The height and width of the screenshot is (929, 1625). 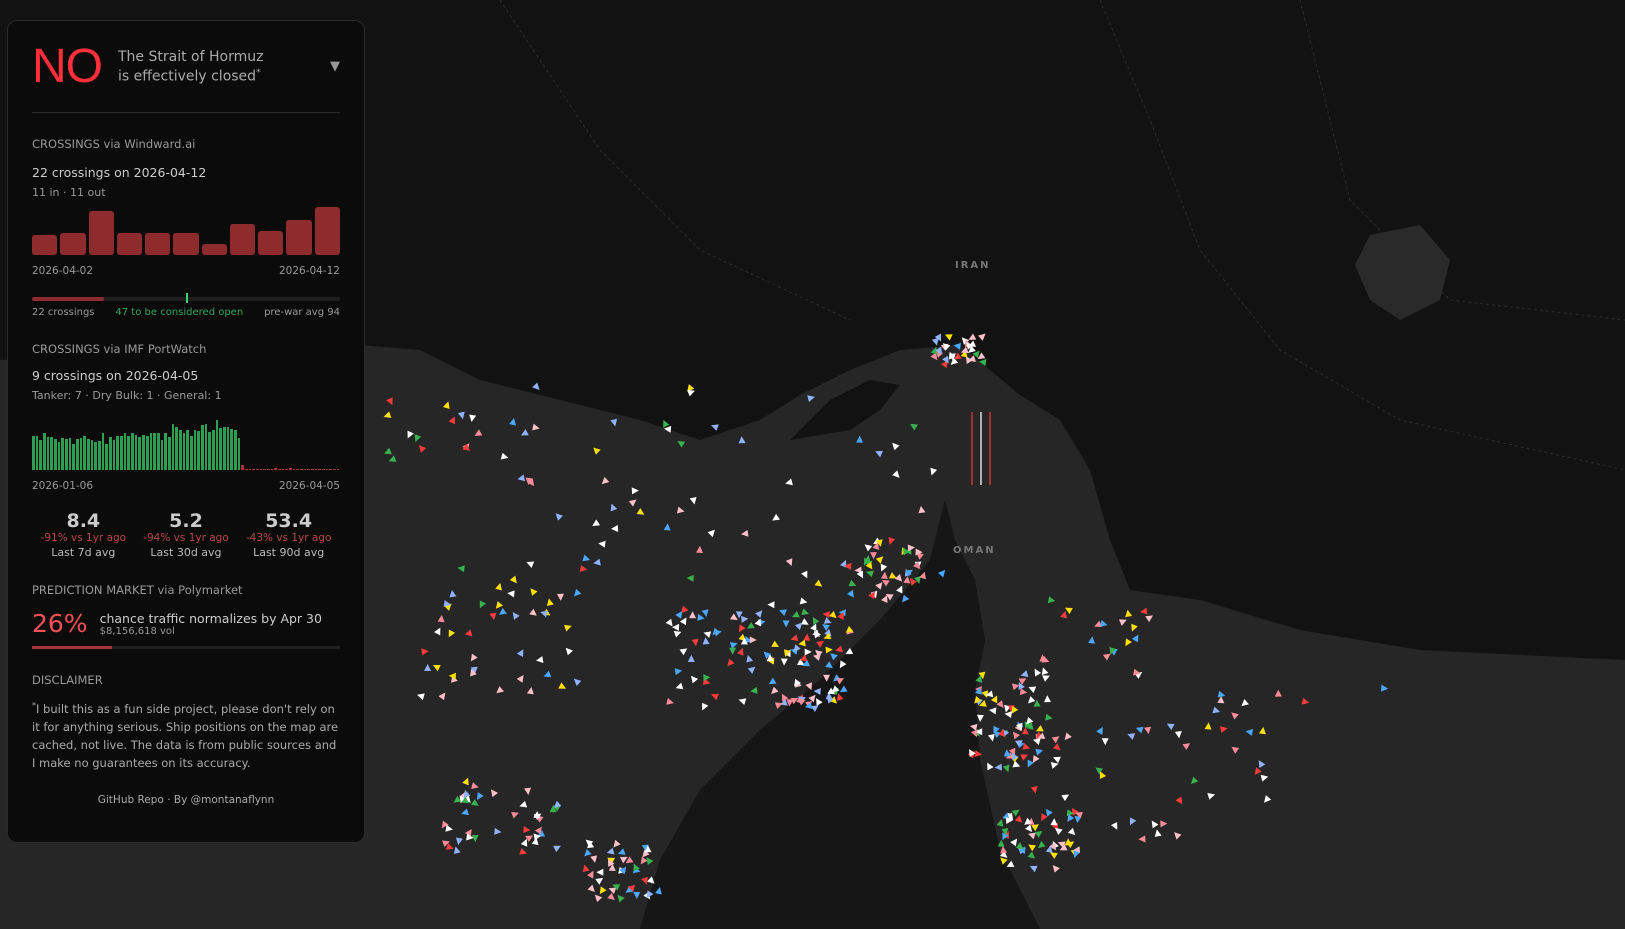 I want to click on author-link: @montanaflynn, so click(x=232, y=799).